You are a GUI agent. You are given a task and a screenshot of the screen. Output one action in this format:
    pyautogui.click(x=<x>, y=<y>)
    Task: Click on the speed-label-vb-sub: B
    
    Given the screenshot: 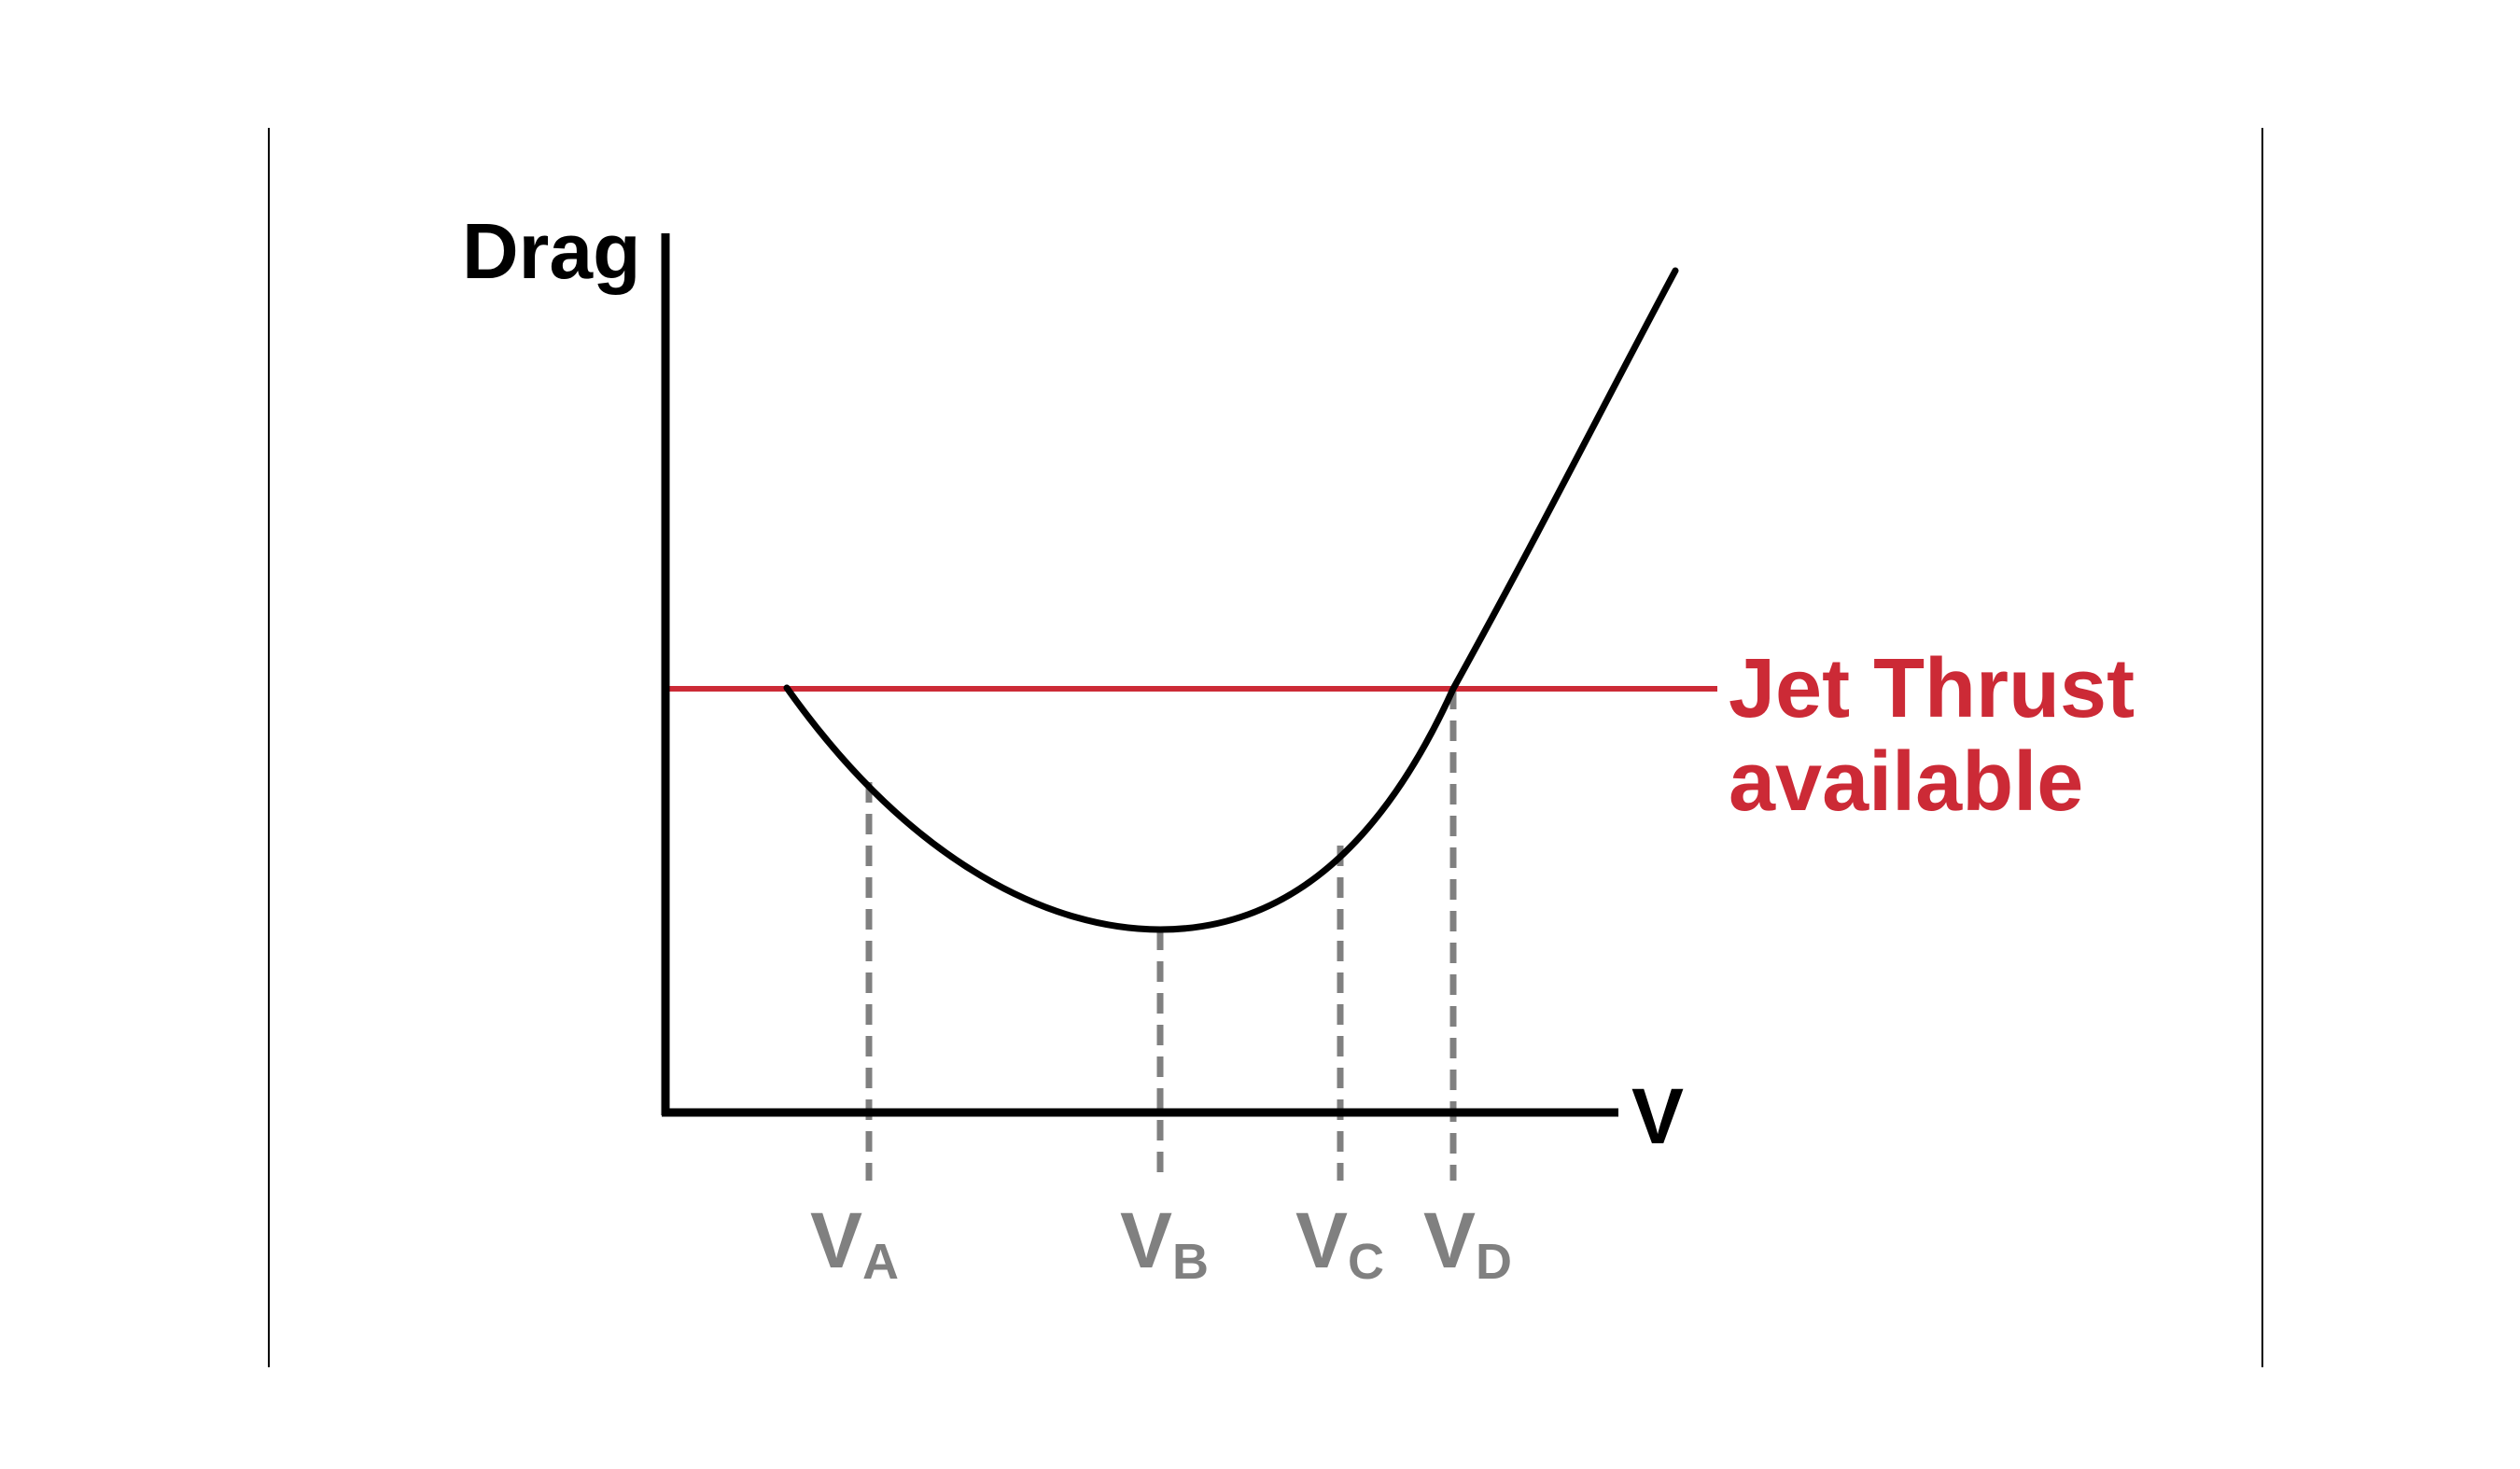 What is the action you would take?
    pyautogui.click(x=1190, y=1262)
    